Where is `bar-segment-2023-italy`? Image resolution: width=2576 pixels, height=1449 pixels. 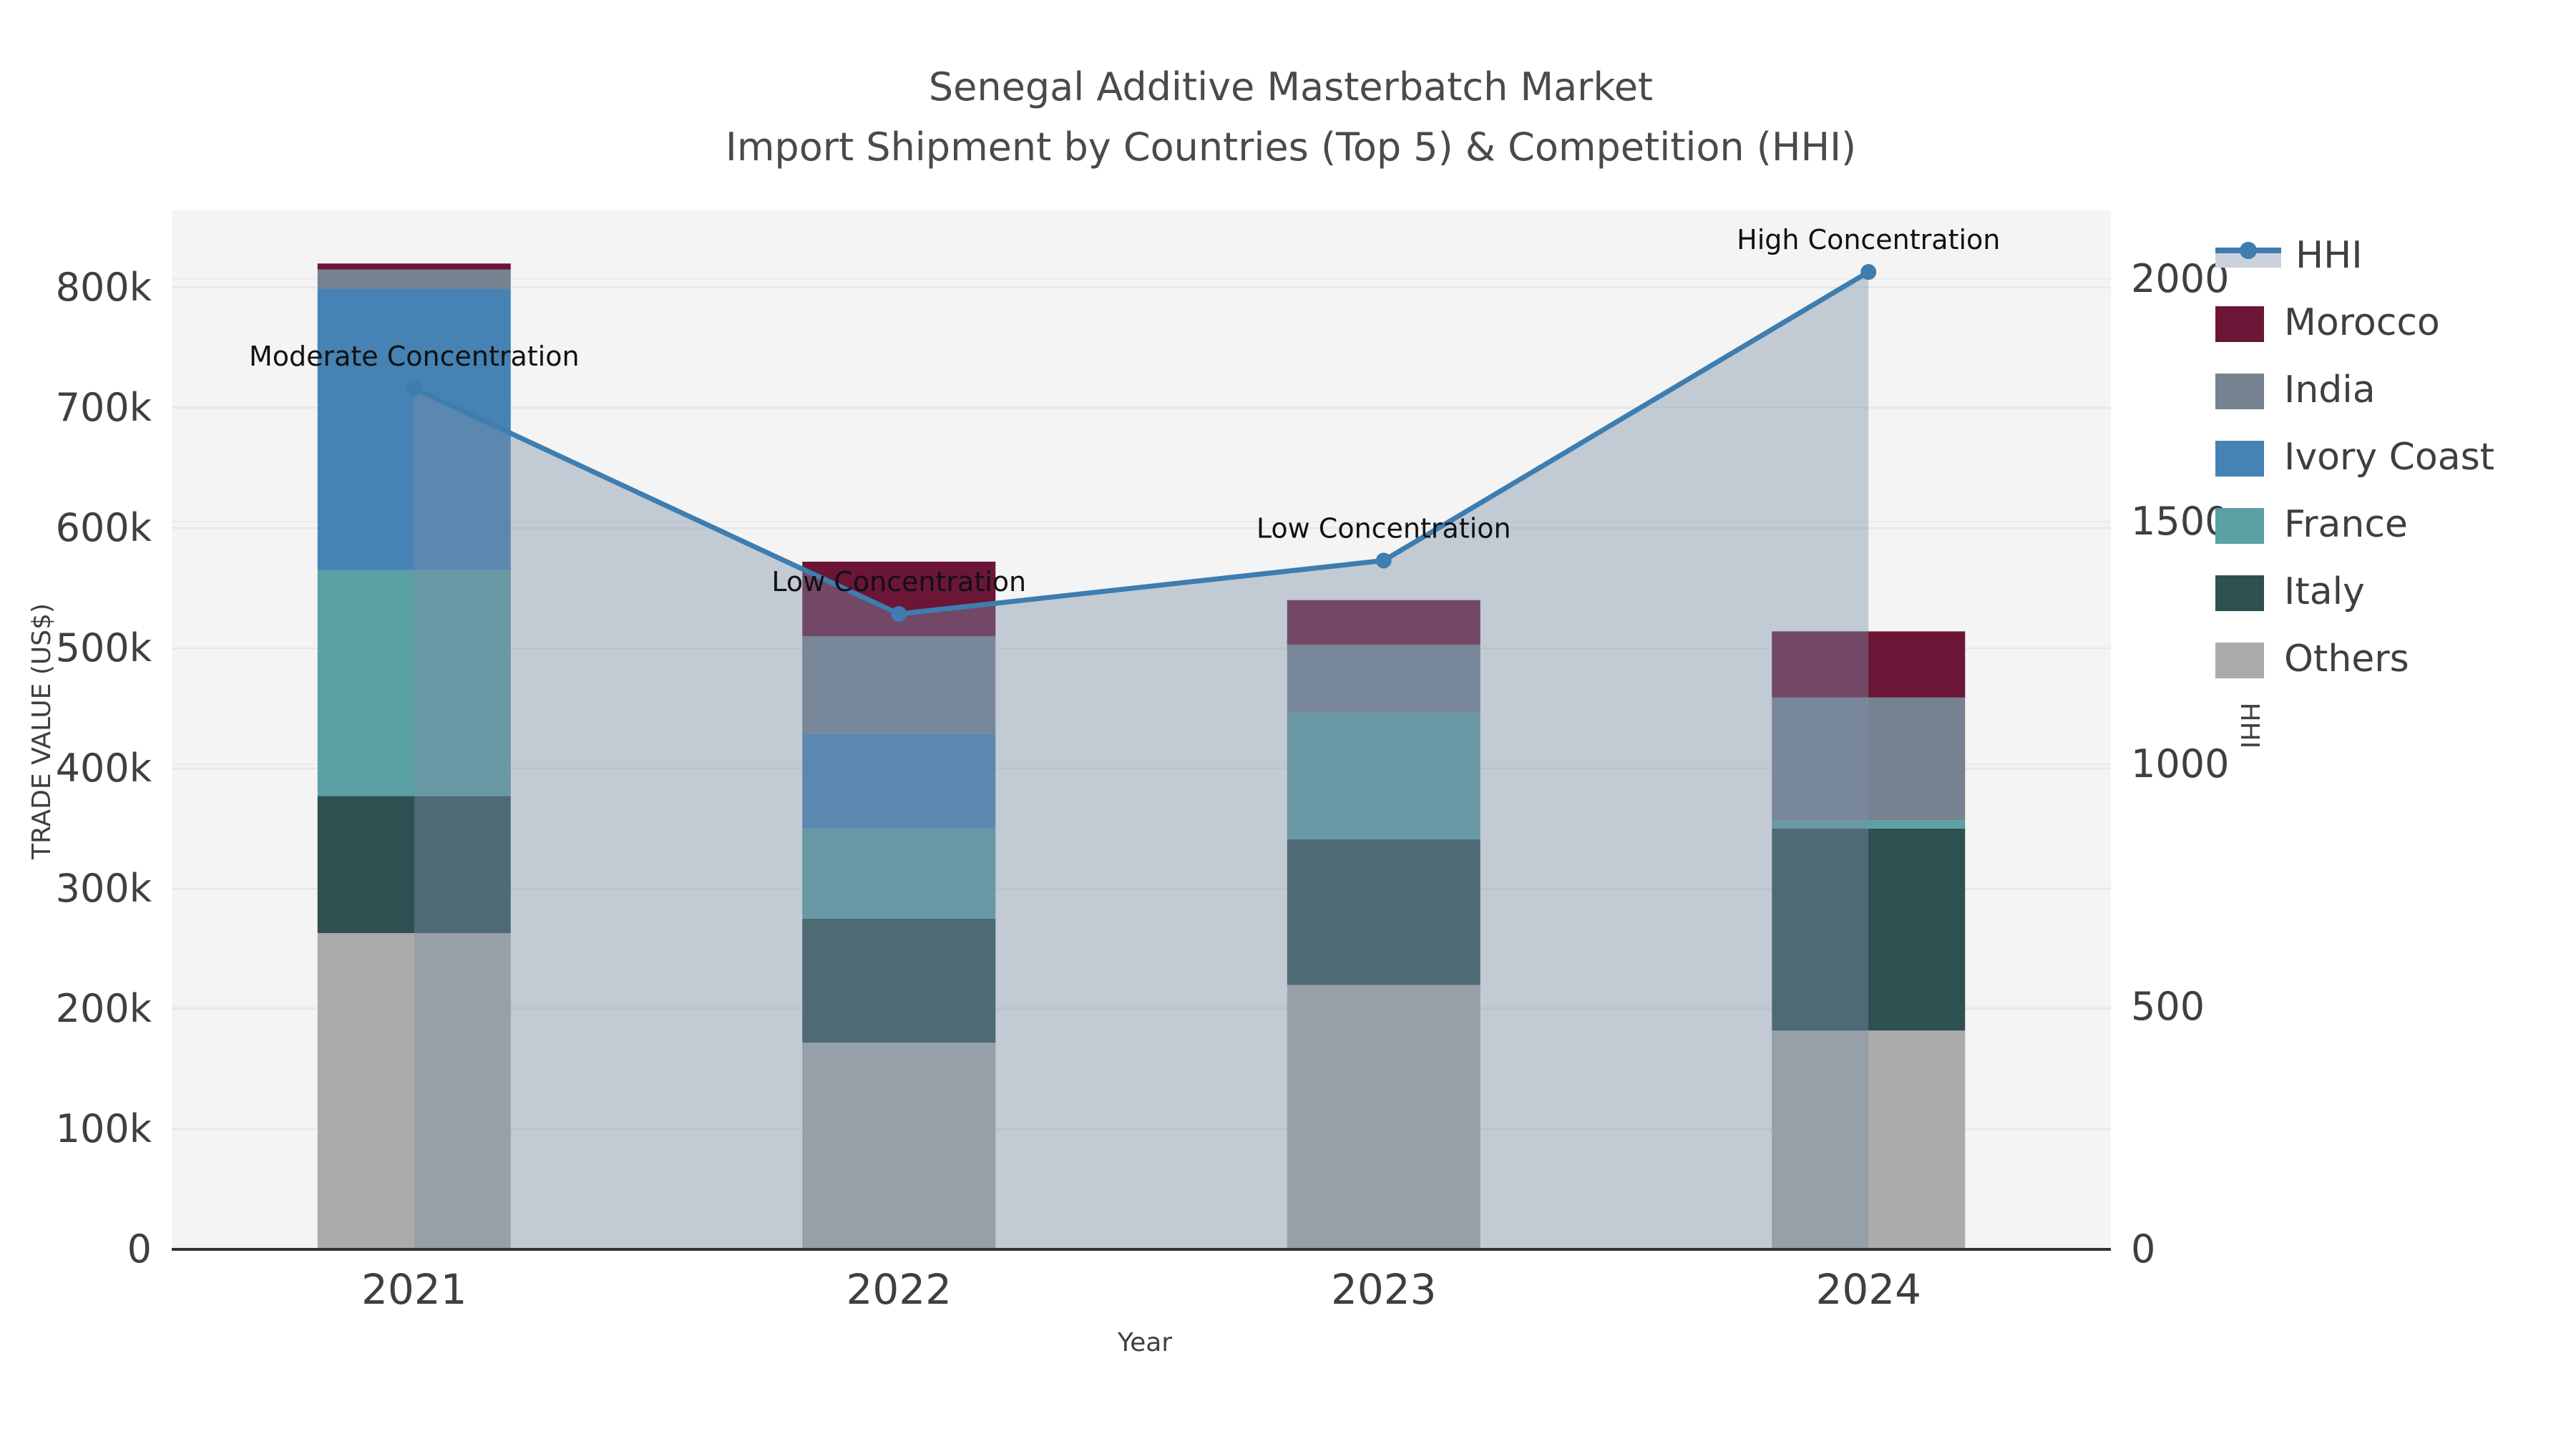 bar-segment-2023-italy is located at coordinates (1383, 912).